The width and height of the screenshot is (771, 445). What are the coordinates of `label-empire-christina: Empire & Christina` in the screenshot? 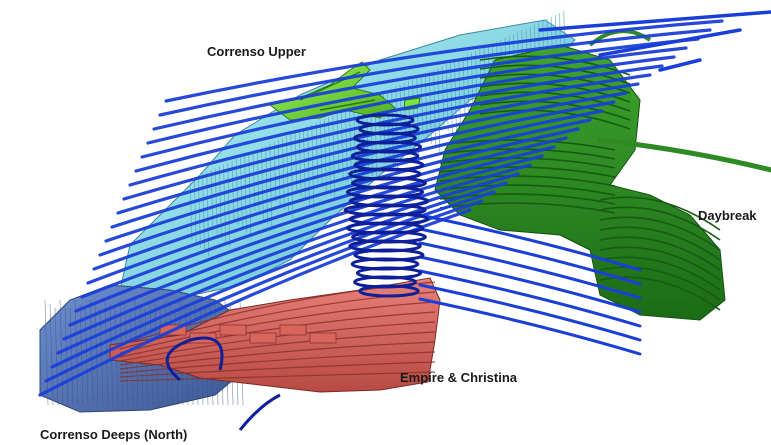 It's located at (459, 377).